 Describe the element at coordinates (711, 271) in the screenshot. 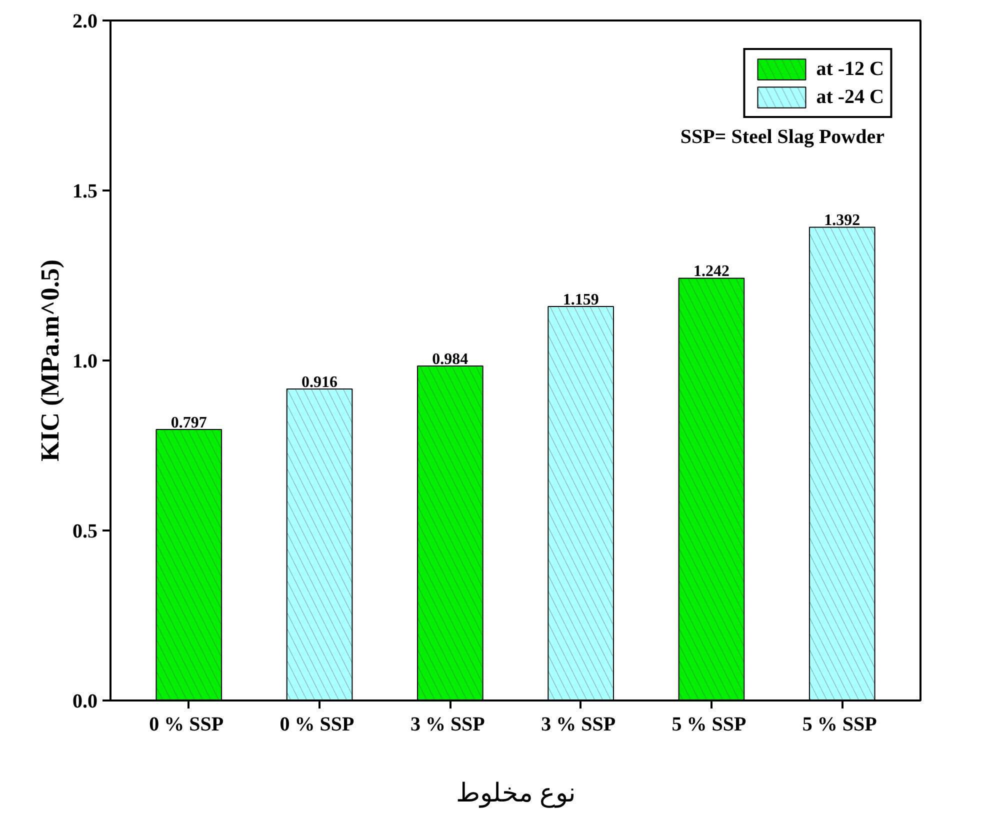

I see `data-label: 1.242` at that location.